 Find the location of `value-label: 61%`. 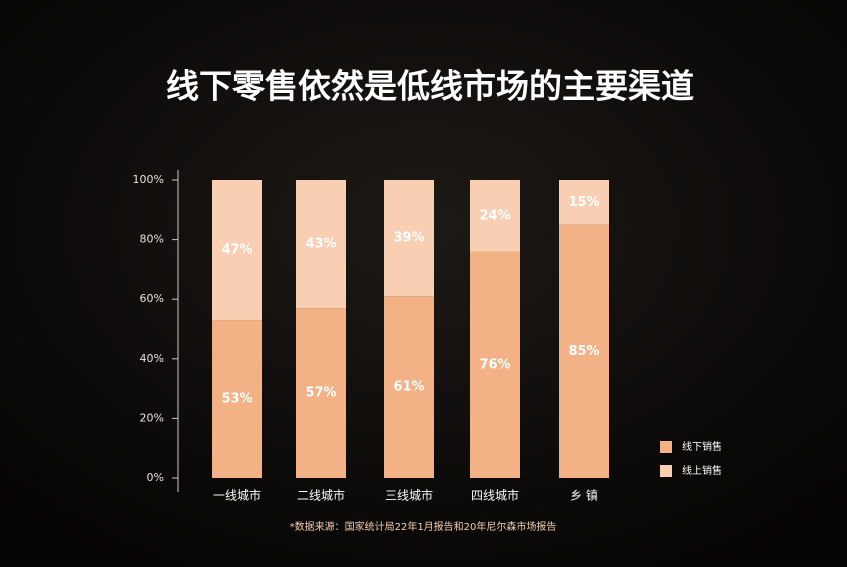

value-label: 61% is located at coordinates (408, 387).